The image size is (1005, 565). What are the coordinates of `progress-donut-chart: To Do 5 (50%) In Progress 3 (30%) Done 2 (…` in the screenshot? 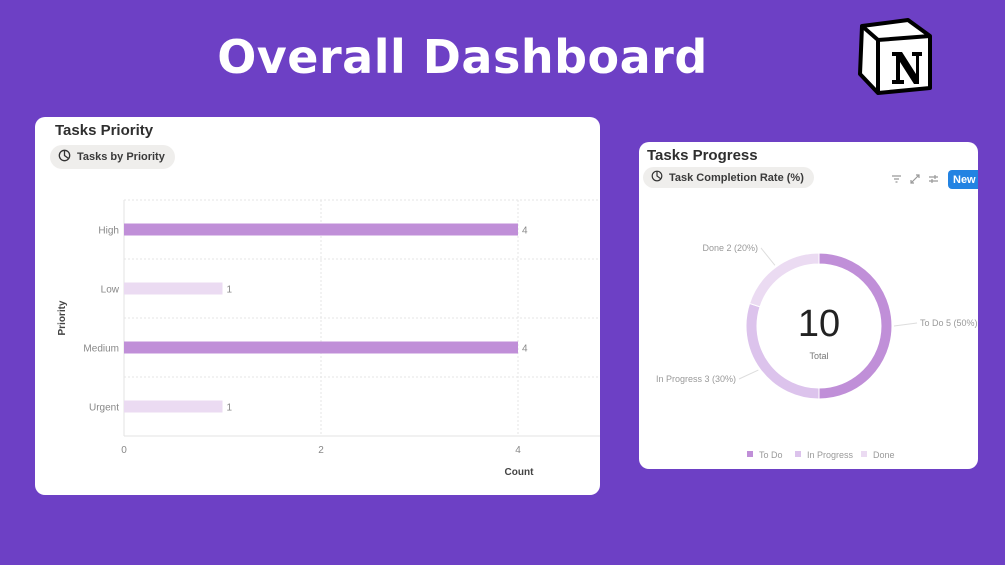 It's located at (817, 351).